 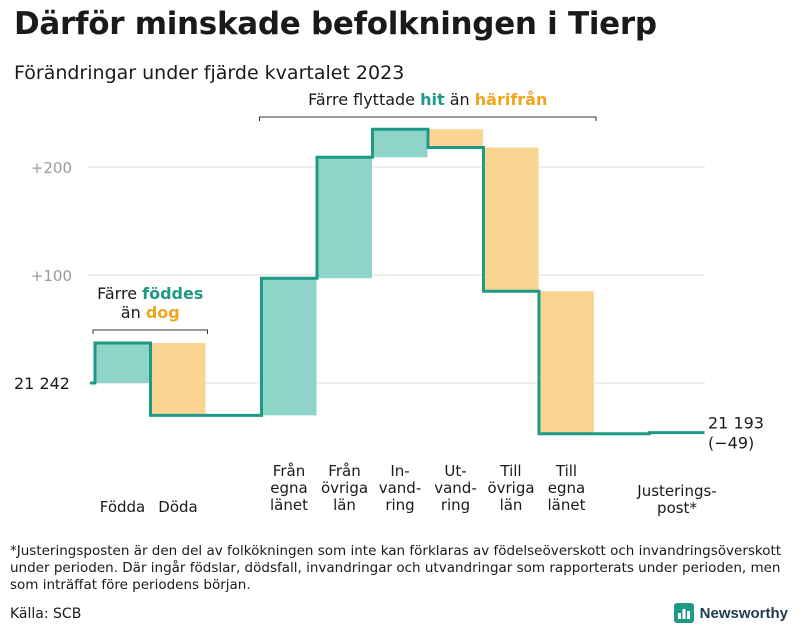 I want to click on annotation-text: Färre flyttade hit än härifrån, so click(x=427, y=99).